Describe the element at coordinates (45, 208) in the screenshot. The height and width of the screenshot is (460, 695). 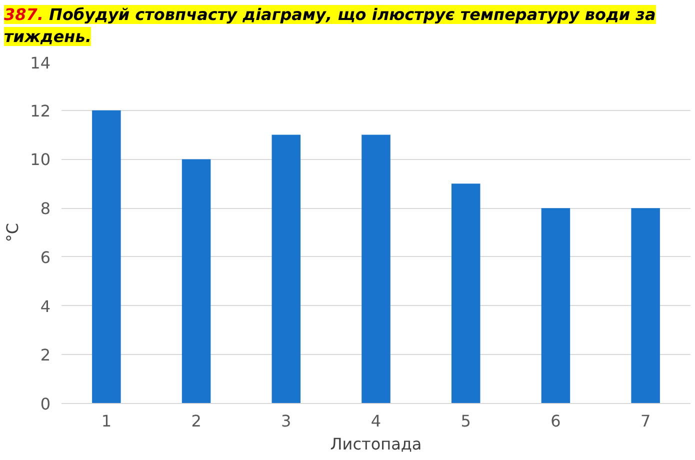
I see `y-tick-label: 8` at that location.